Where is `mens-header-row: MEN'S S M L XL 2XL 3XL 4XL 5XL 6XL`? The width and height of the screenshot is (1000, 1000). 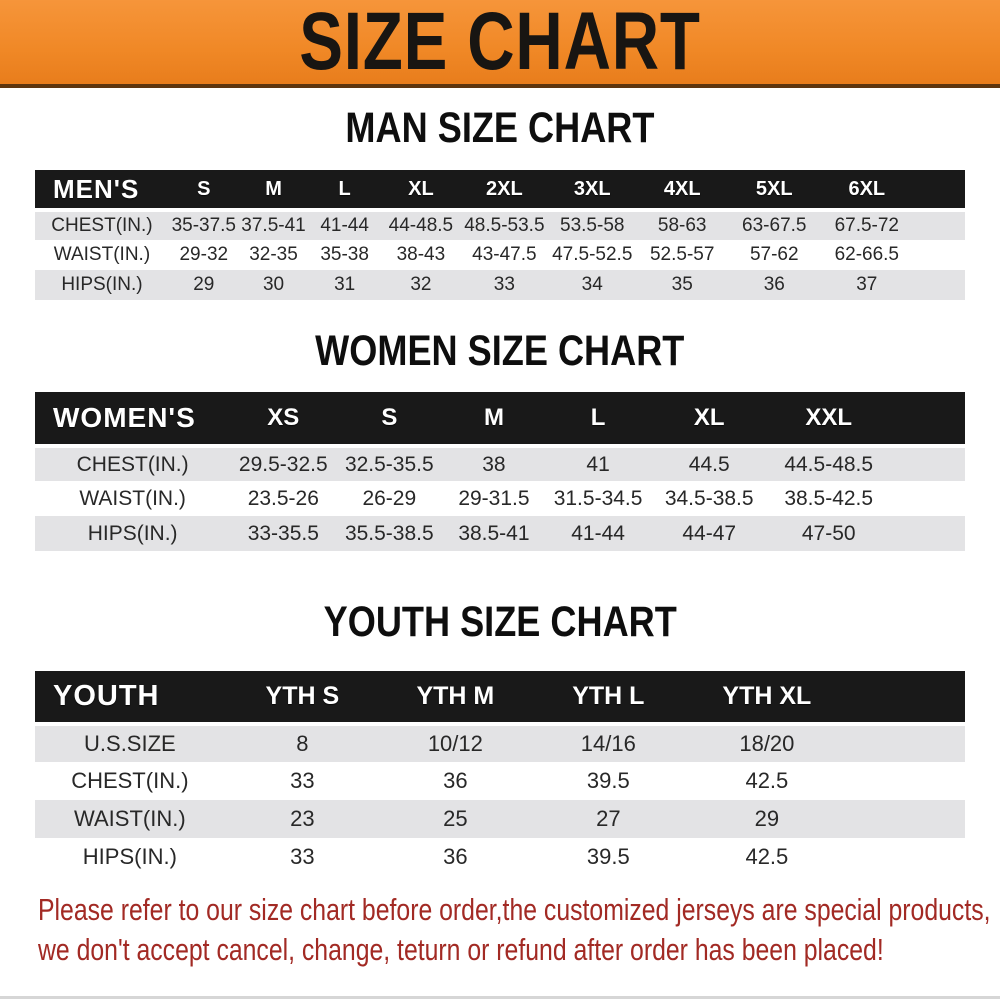
mens-header-row: MEN'S S M L XL 2XL 3XL 4XL 5XL 6XL is located at coordinates (500, 191).